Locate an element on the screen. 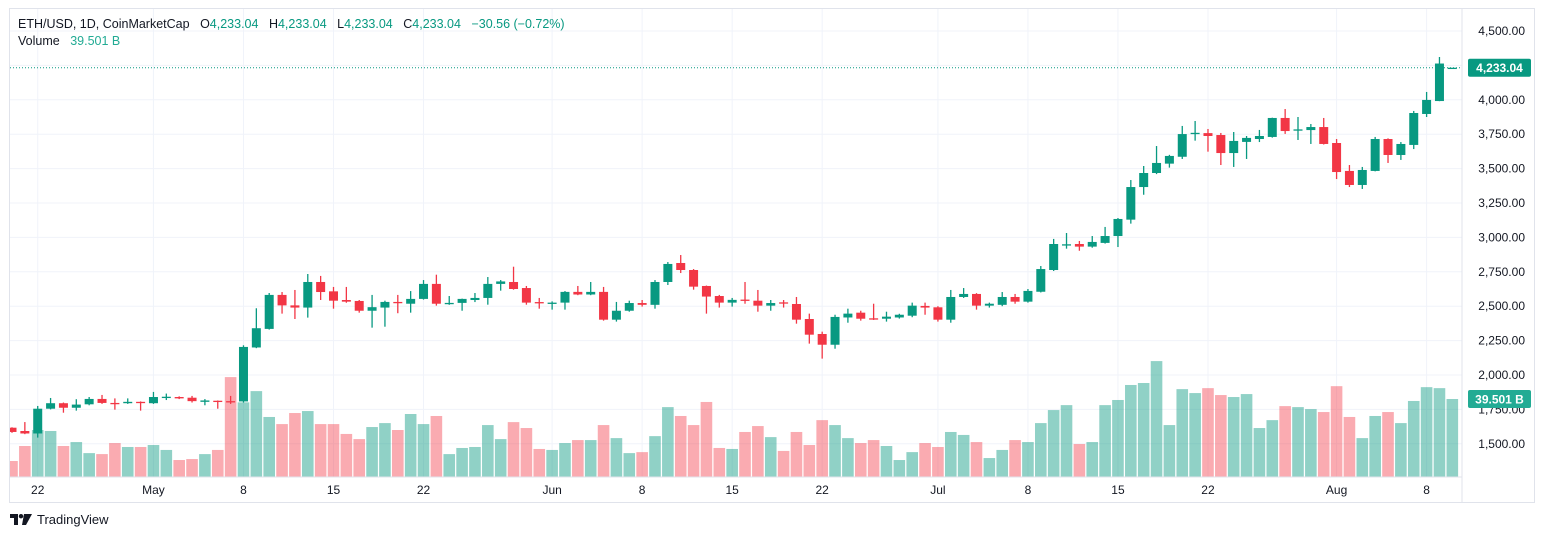 This screenshot has width=1544, height=539. change-value: −30.56 (−0.72%) is located at coordinates (518, 24).